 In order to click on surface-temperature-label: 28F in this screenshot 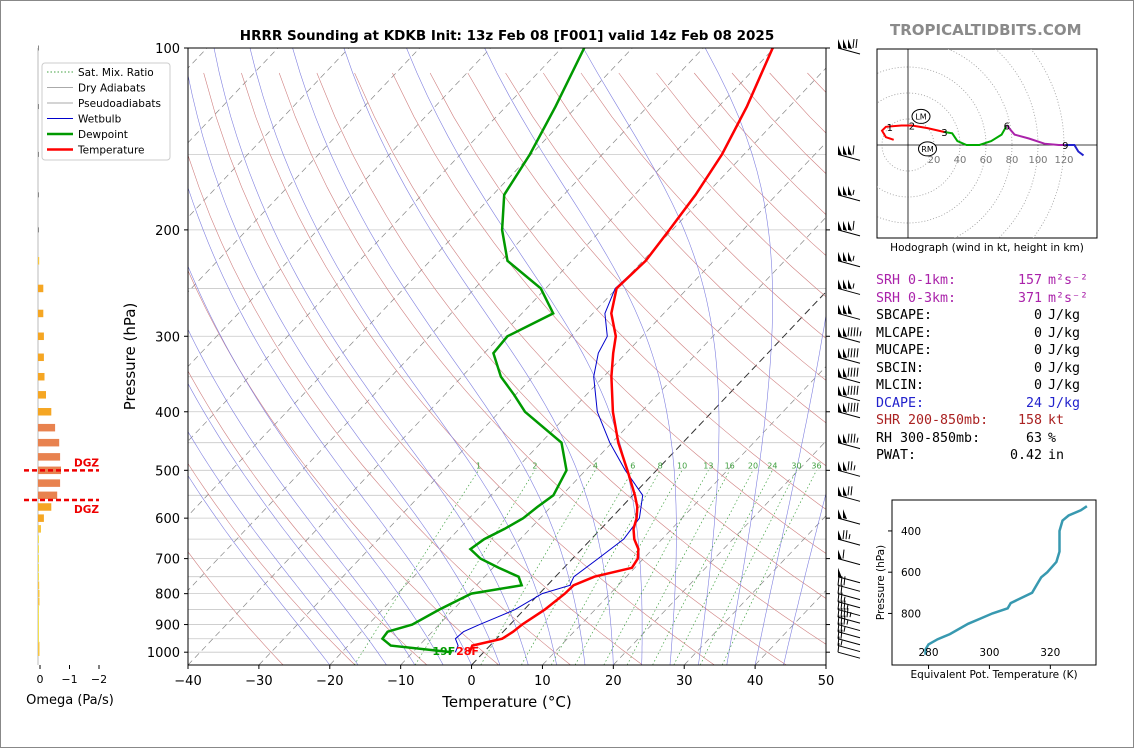, I will do `click(467, 651)`.